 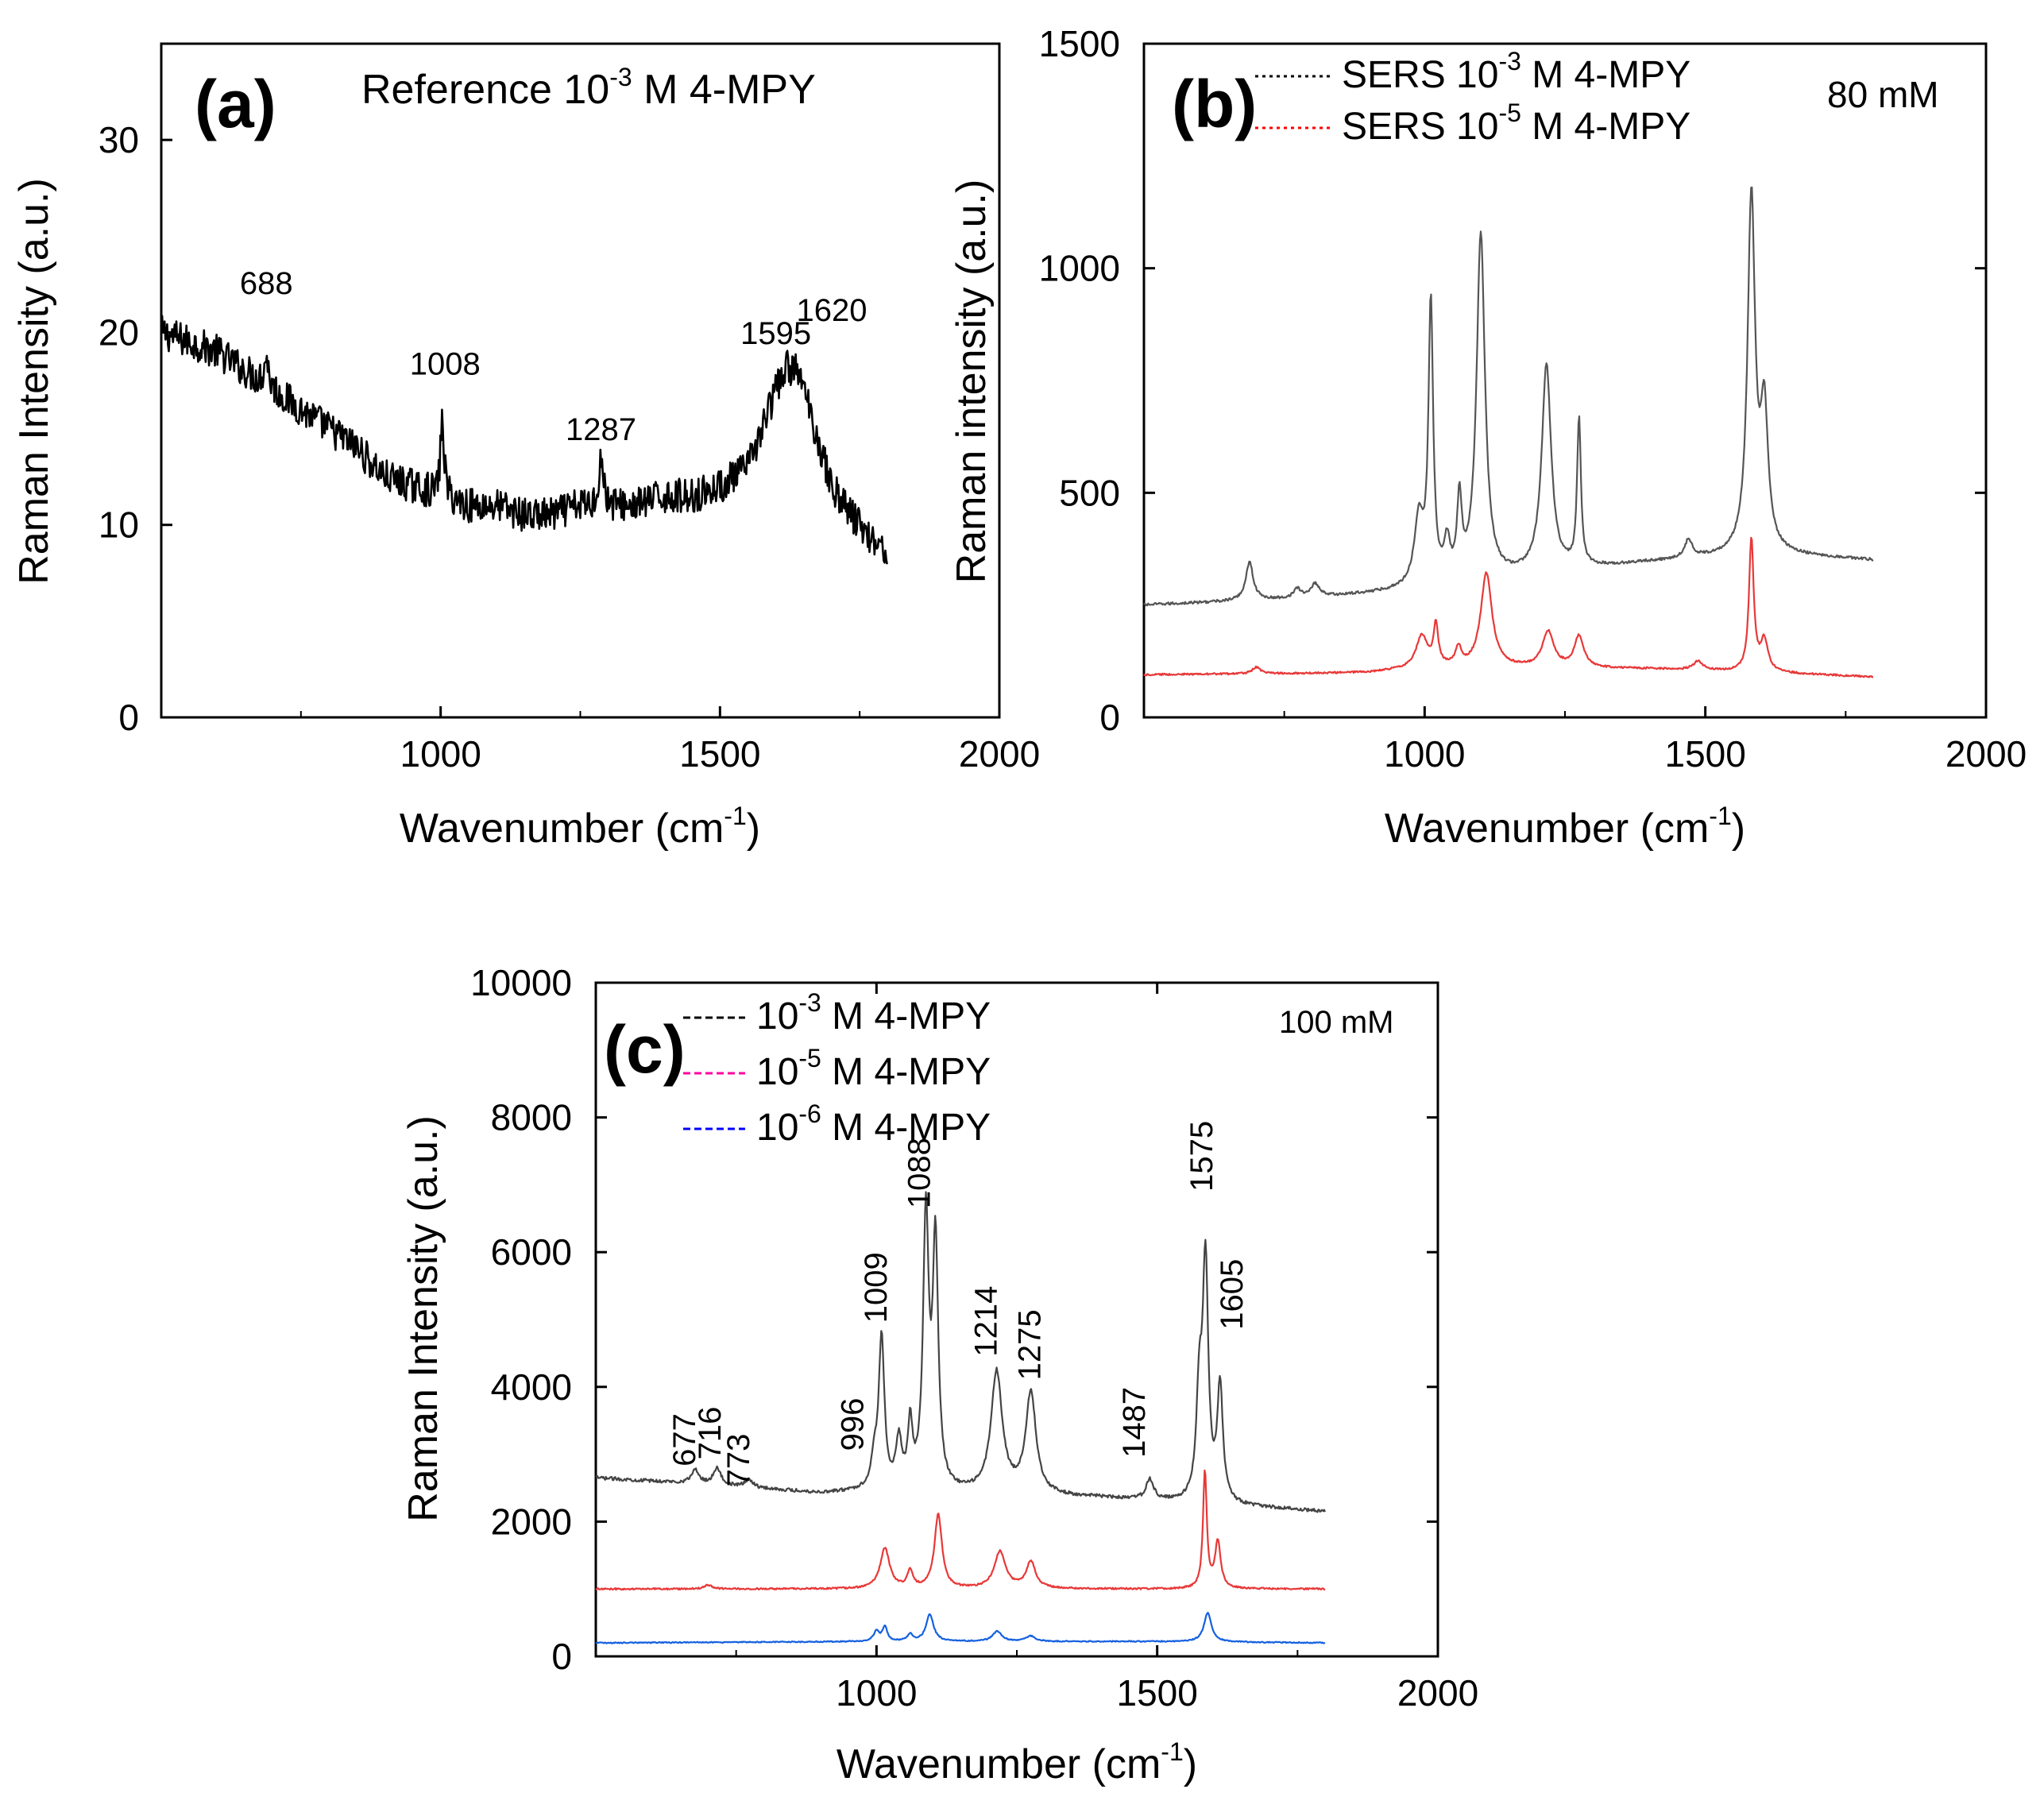 What do you see at coordinates (266, 284) in the screenshot?
I see `peak-label: 688` at bounding box center [266, 284].